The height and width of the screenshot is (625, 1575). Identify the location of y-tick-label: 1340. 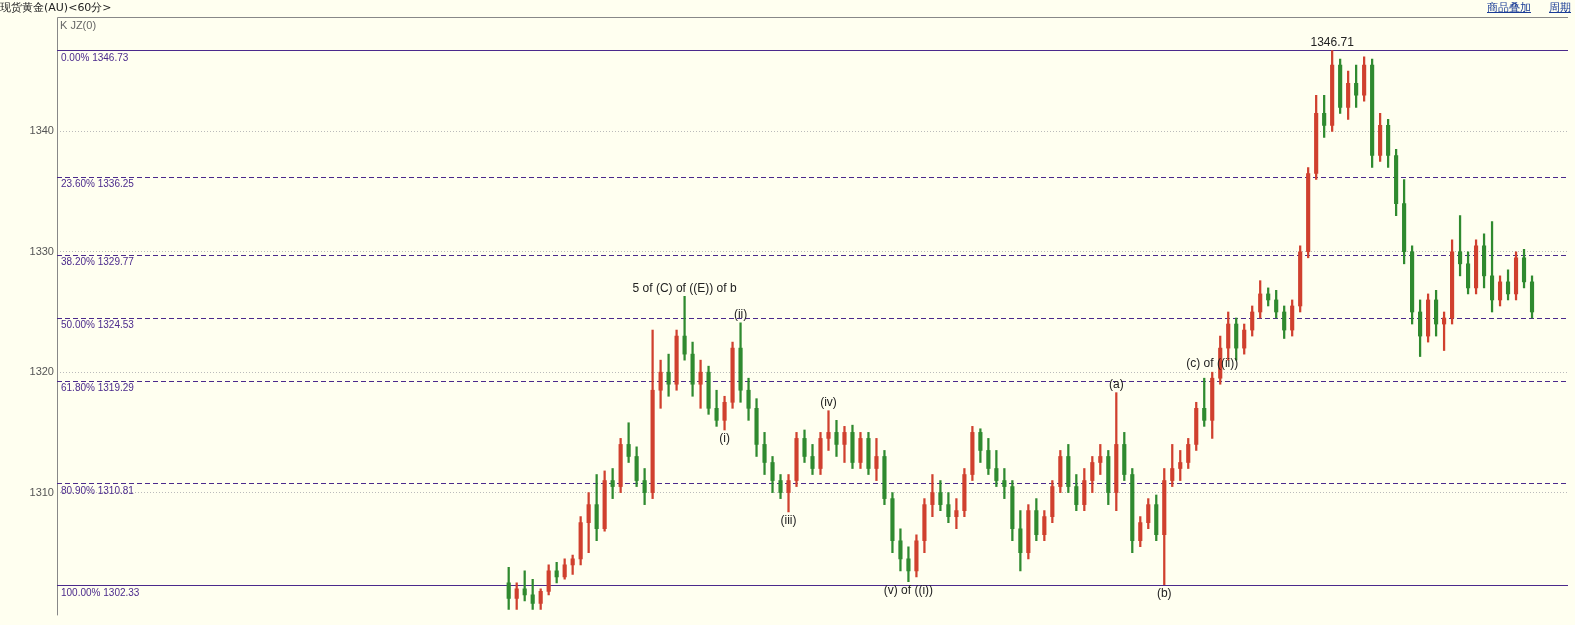
(41, 130).